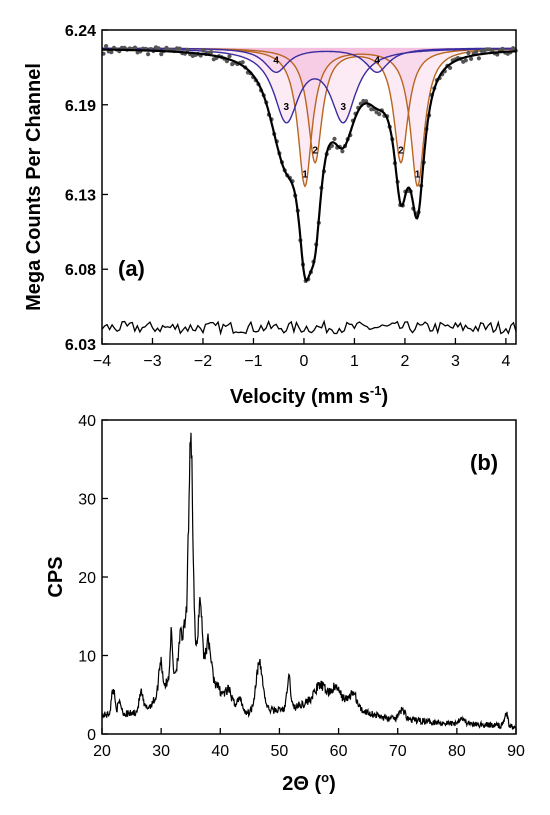 The height and width of the screenshot is (815, 550). I want to click on x-tick-label: 90, so click(516, 751).